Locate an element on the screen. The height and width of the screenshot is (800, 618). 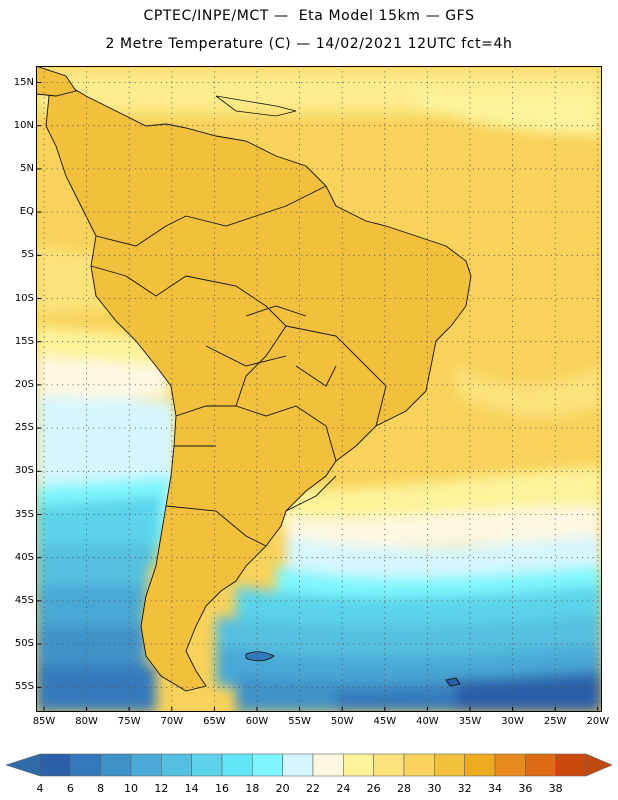
colorbar-tick-label: 30 is located at coordinates (434, 788).